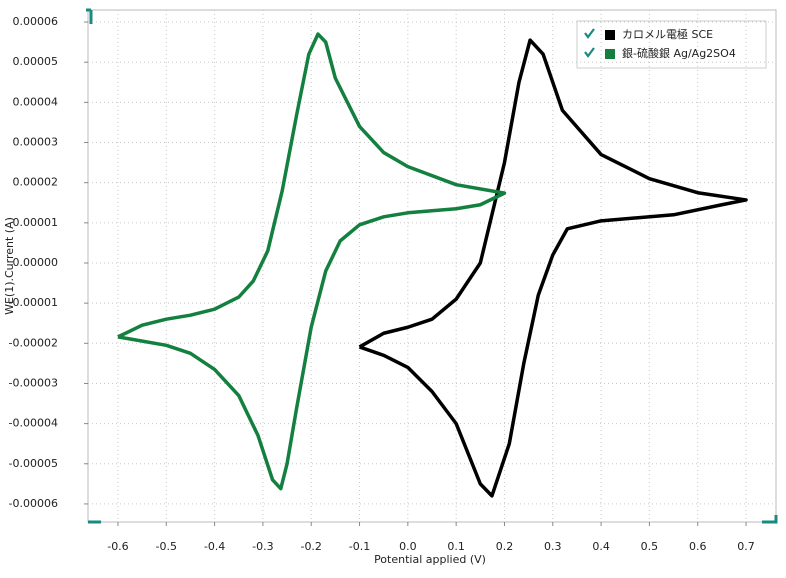 The image size is (786, 578). What do you see at coordinates (650, 546) in the screenshot?
I see `x-tick-label: 0.5` at bounding box center [650, 546].